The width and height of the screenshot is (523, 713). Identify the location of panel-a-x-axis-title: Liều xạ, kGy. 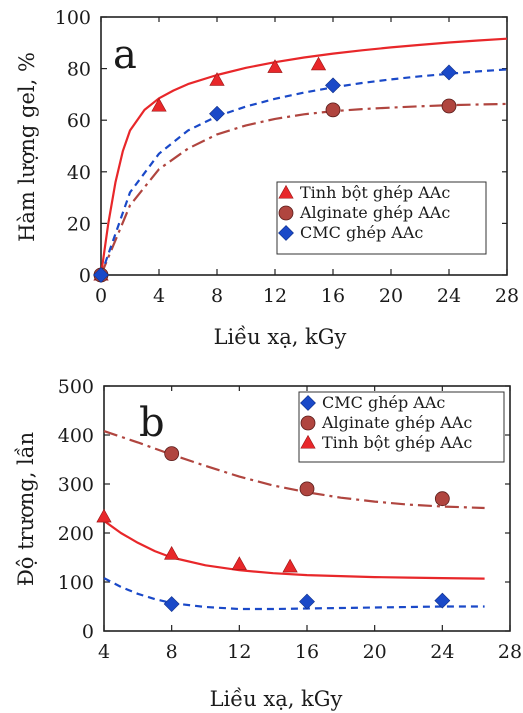
(280, 337).